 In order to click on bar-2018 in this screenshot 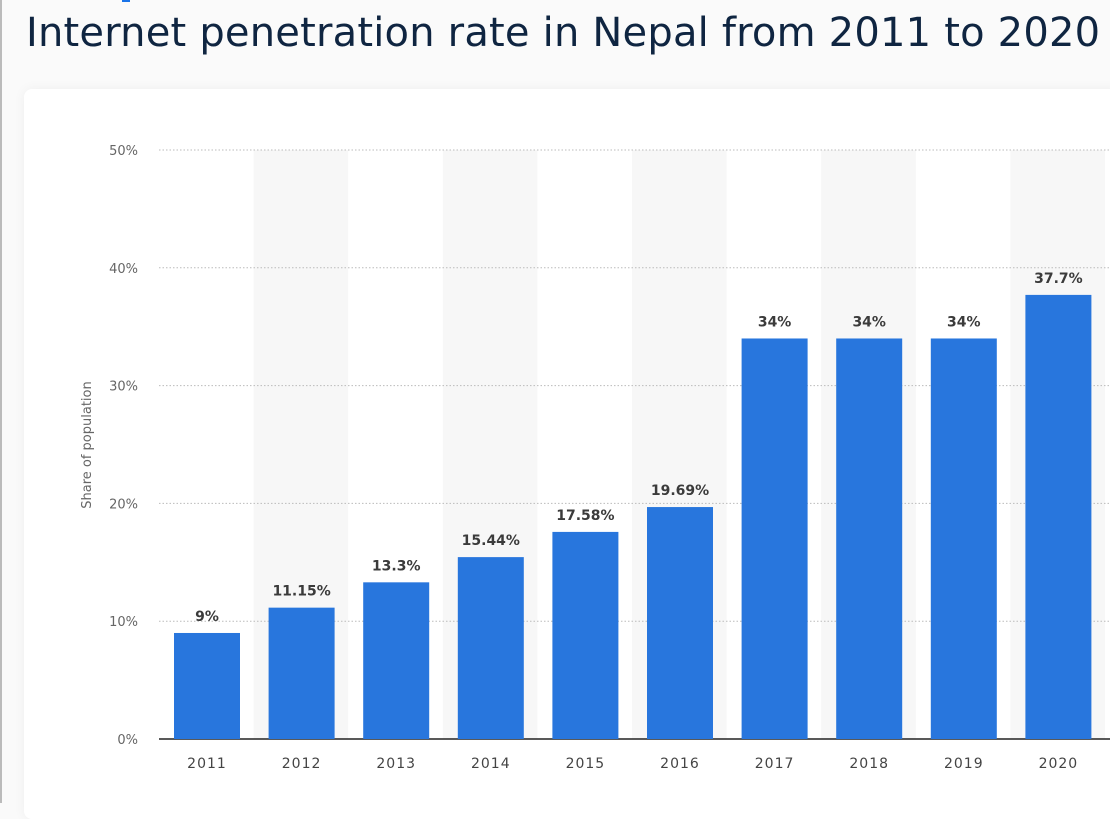, I will do `click(869, 538)`.